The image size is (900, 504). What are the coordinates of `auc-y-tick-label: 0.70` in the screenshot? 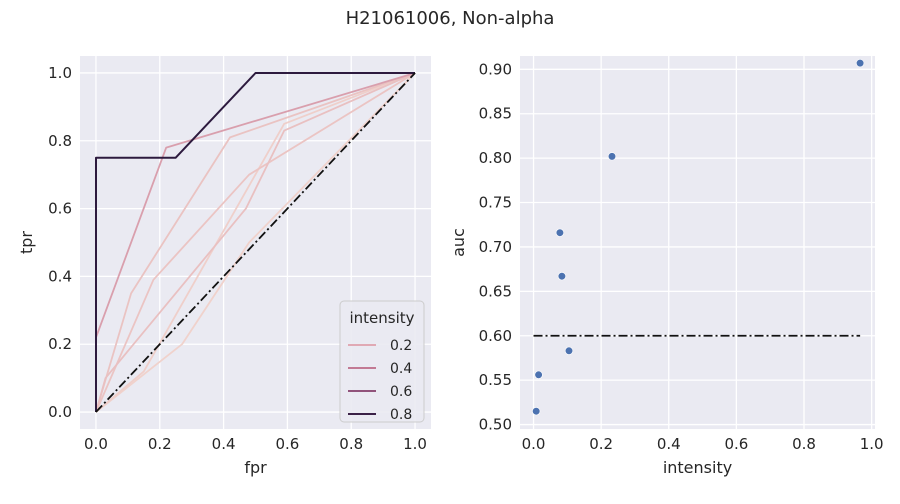 It's located at (495, 247).